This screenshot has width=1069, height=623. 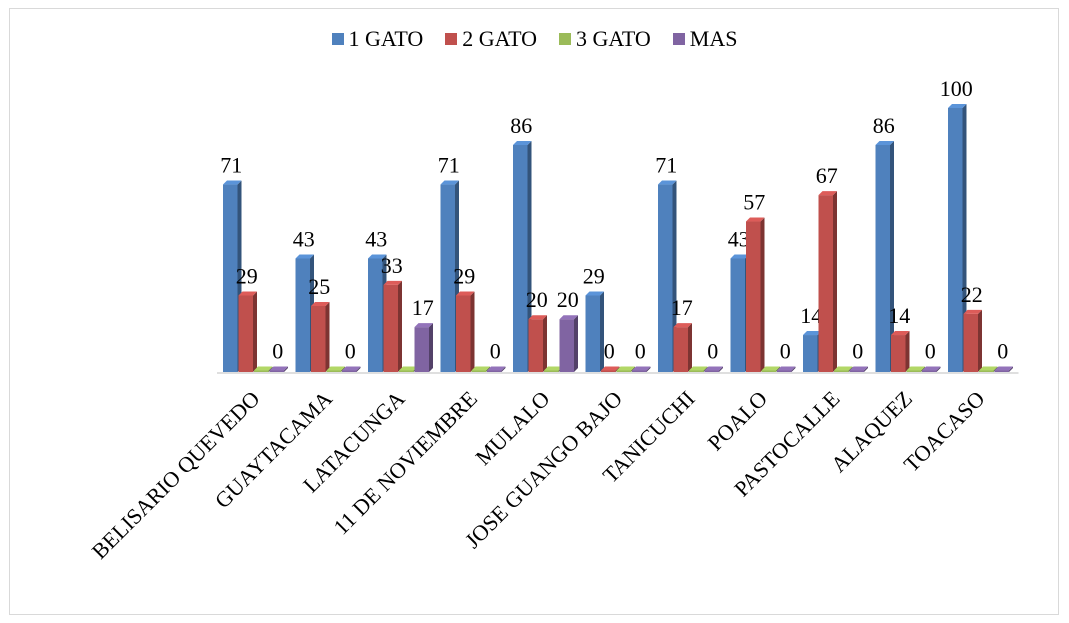 I want to click on legend-label: MAS, so click(x=713, y=38).